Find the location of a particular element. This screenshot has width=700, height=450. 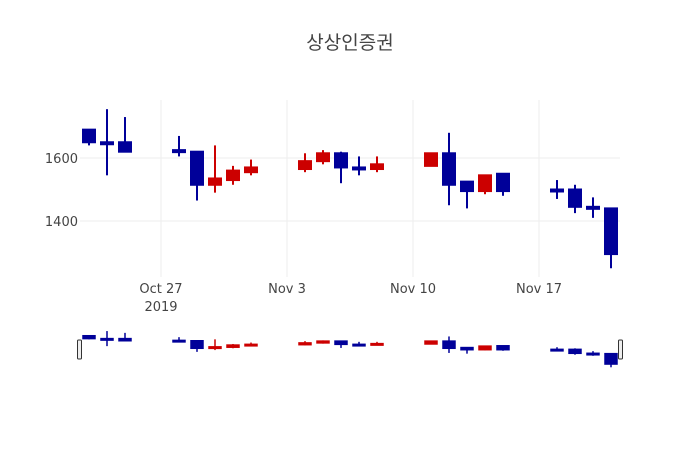

chart-title: 상상인증권 is located at coordinates (349, 43).